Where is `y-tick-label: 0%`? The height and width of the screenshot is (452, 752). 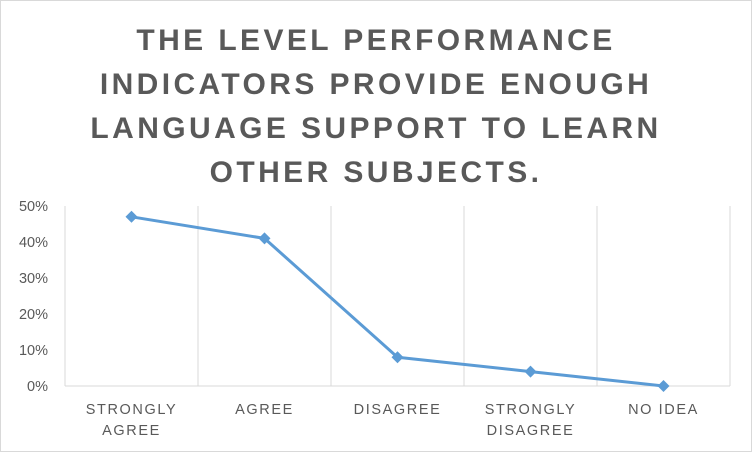 y-tick-label: 0% is located at coordinates (37, 387).